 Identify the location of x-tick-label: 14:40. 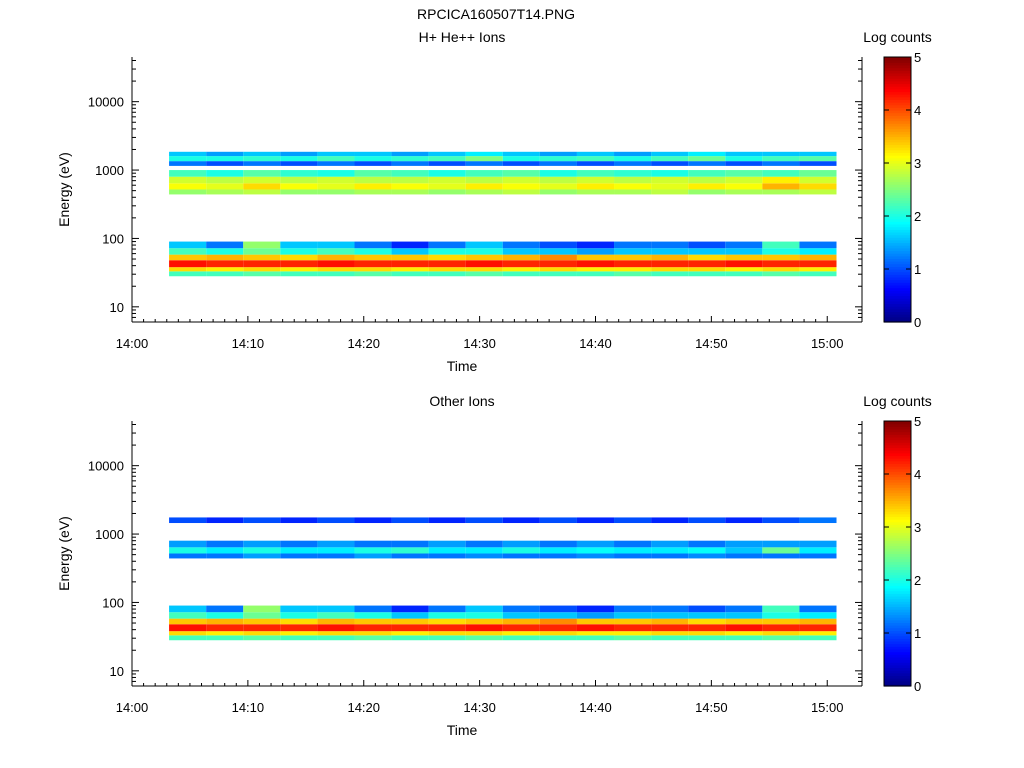
(595, 707).